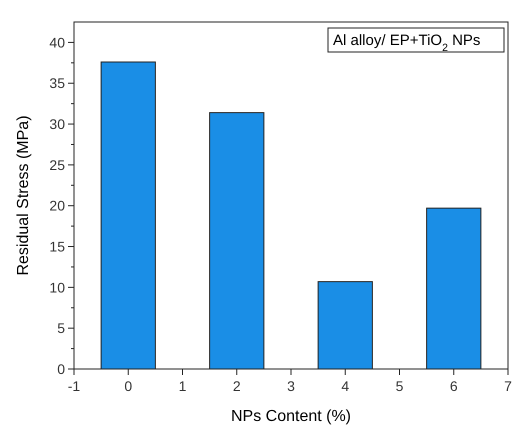 This screenshot has width=528, height=439. Describe the element at coordinates (57, 246) in the screenshot. I see `y-tick-label: 15` at that location.